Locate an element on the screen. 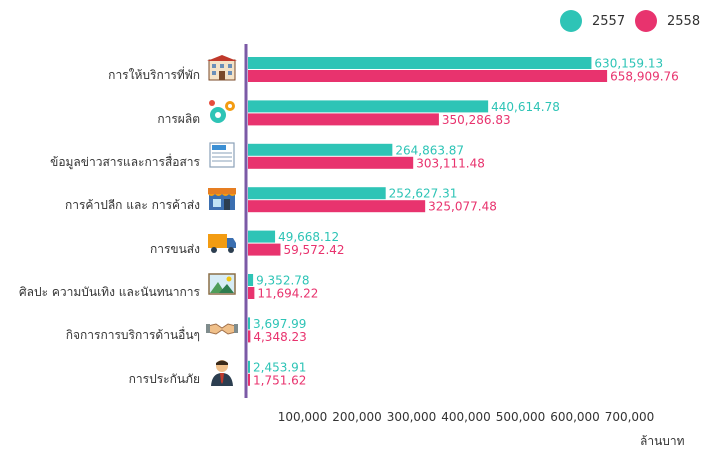  x-tick-label: 200,000 is located at coordinates (357, 417).